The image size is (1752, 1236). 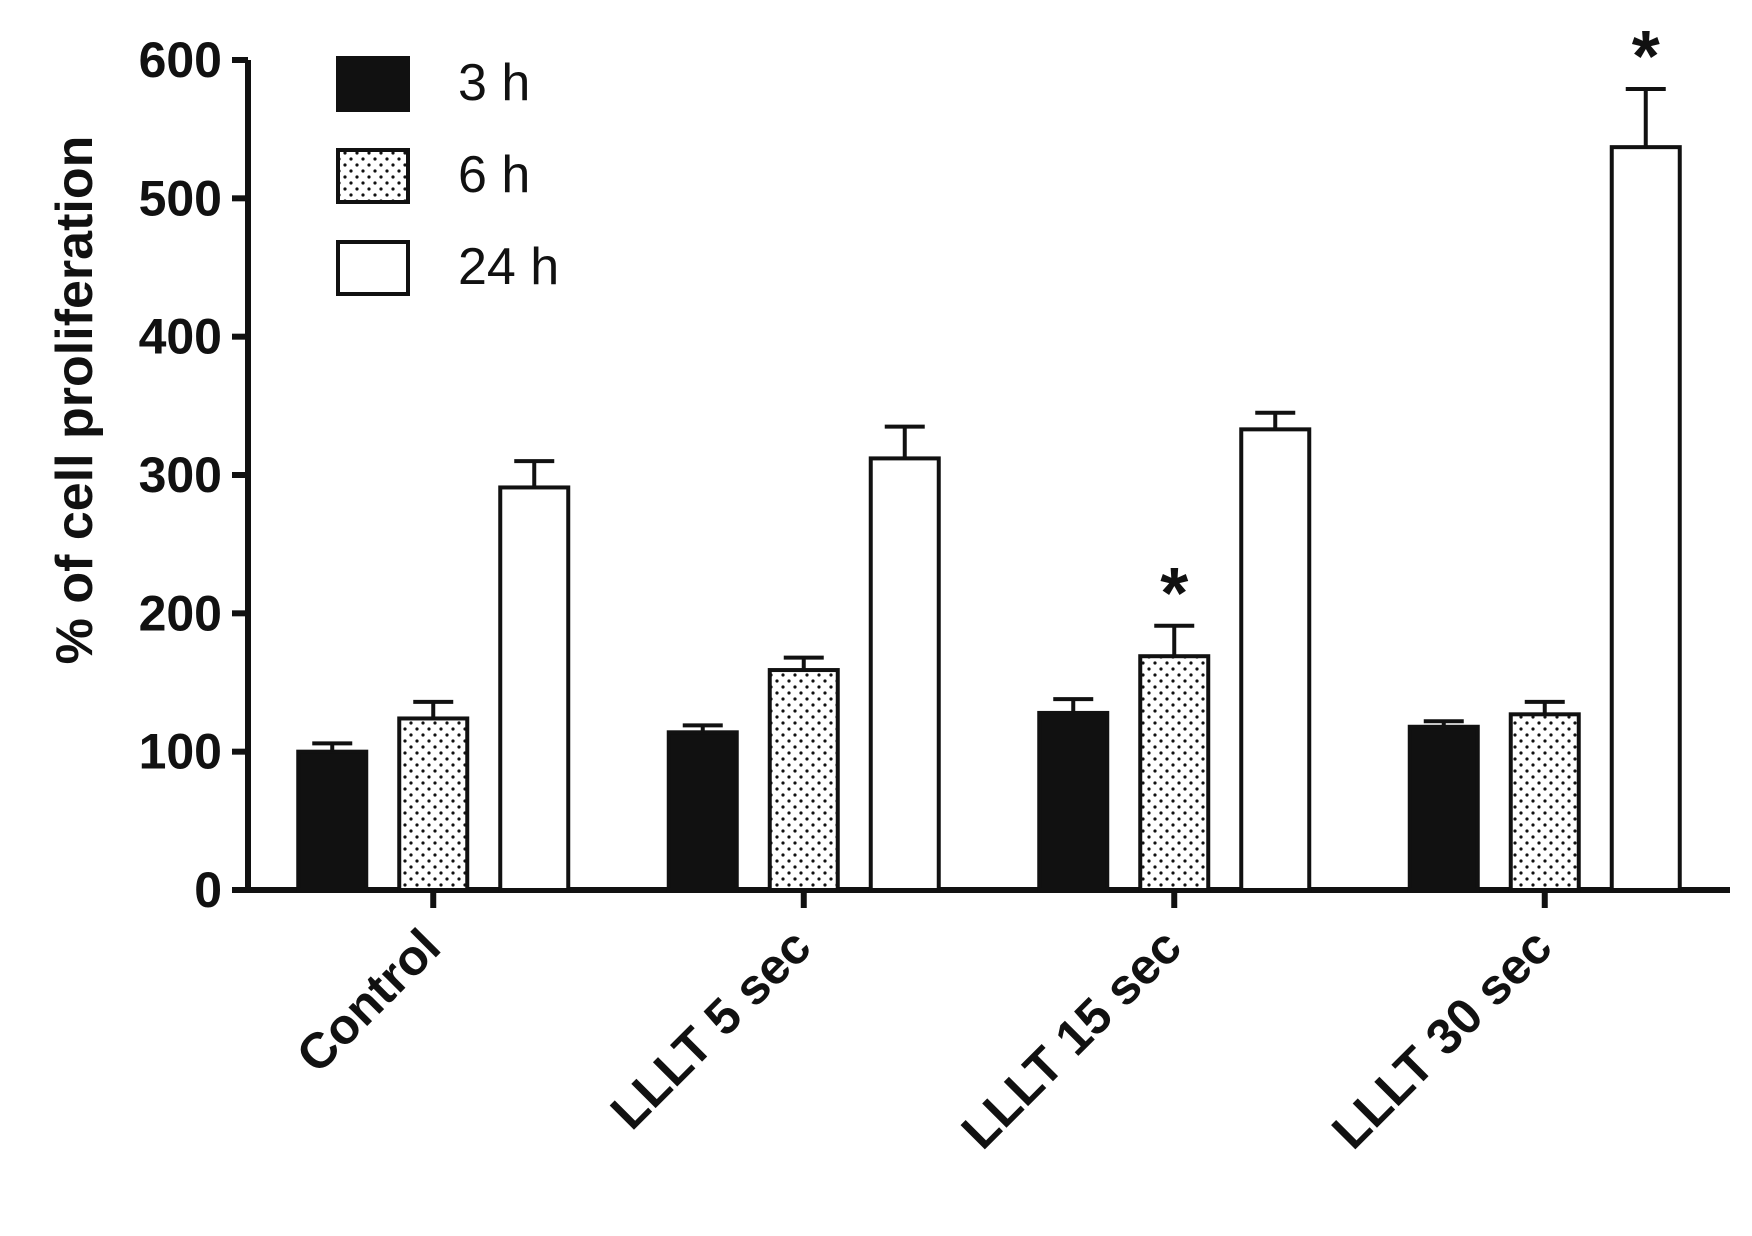 I want to click on legend-label: 6 h, so click(x=494, y=175).